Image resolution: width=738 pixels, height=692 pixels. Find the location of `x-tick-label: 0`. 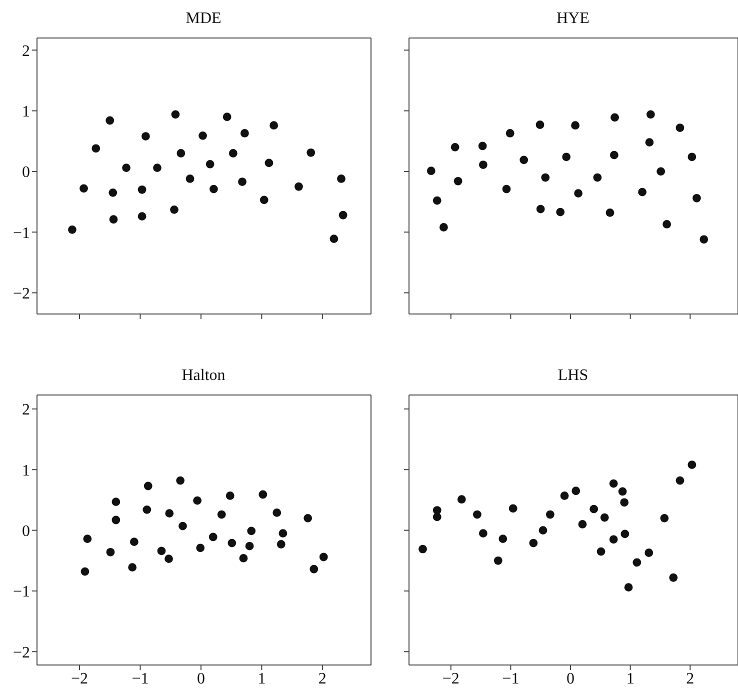

x-tick-label: 0 is located at coordinates (200, 679).